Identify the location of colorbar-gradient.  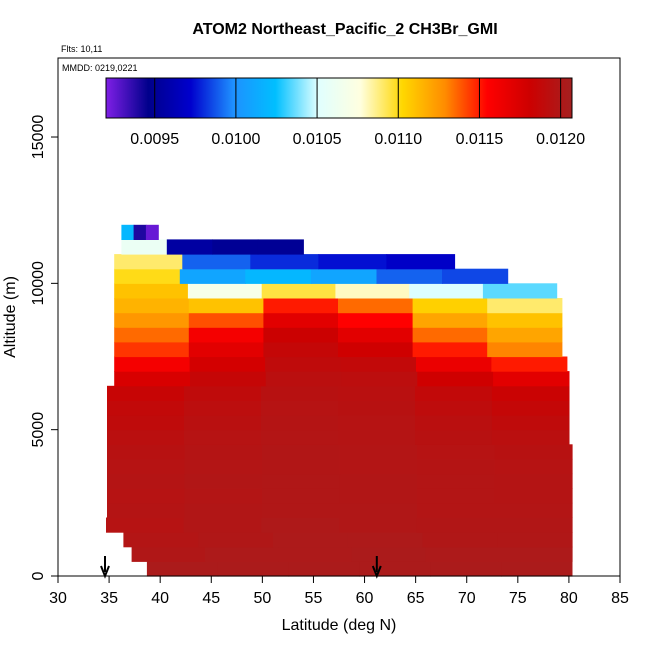
(339, 98).